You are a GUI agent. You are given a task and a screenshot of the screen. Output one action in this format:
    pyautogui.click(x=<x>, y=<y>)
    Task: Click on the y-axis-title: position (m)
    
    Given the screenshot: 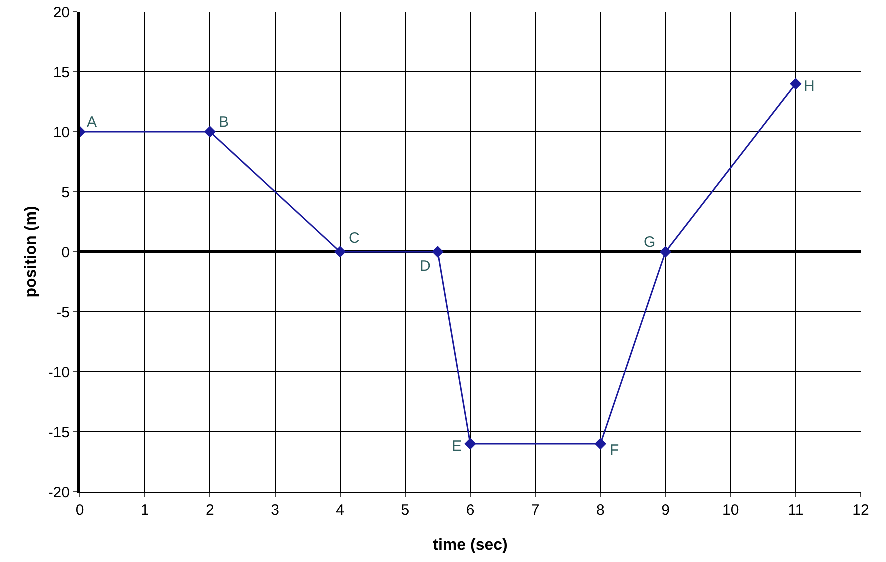 What is the action you would take?
    pyautogui.click(x=31, y=252)
    